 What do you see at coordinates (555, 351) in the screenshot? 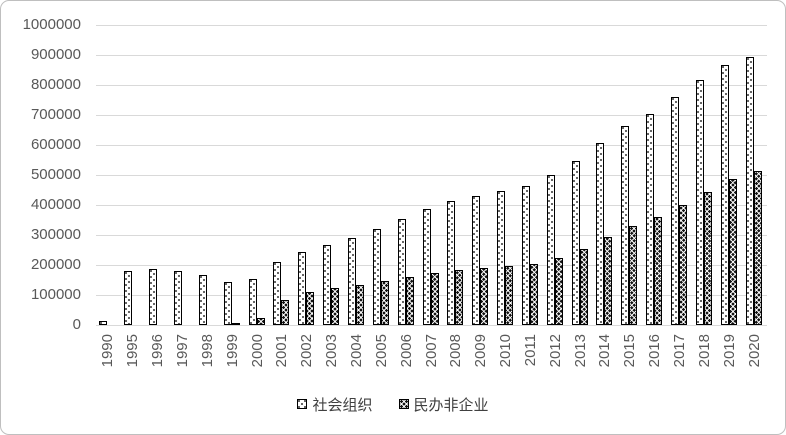
I see `x-axis-tick-label: 2012` at bounding box center [555, 351].